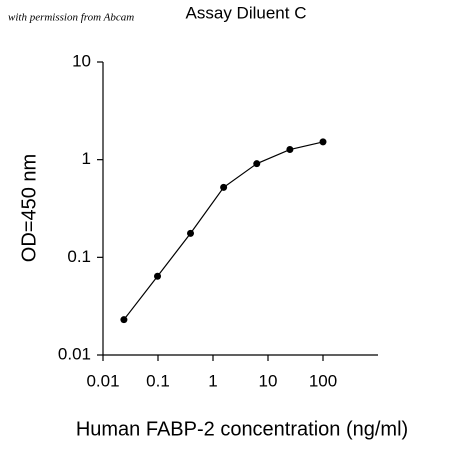 The width and height of the screenshot is (450, 452). Describe the element at coordinates (81, 60) in the screenshot. I see `y-tick-label: 10` at that location.